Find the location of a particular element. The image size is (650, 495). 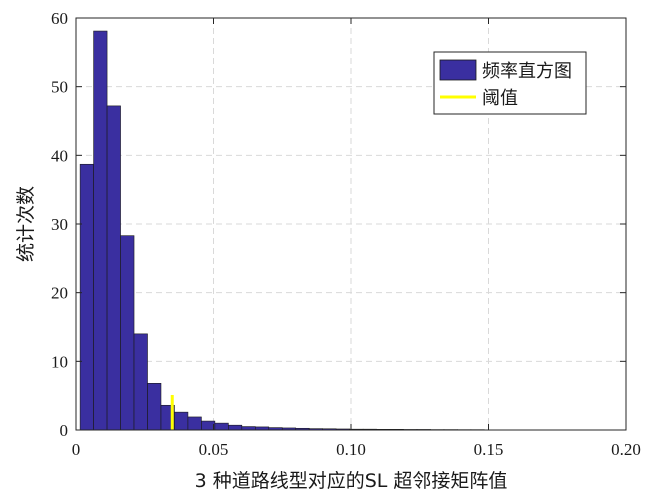

x-tick-label: 0.10 is located at coordinates (351, 449).